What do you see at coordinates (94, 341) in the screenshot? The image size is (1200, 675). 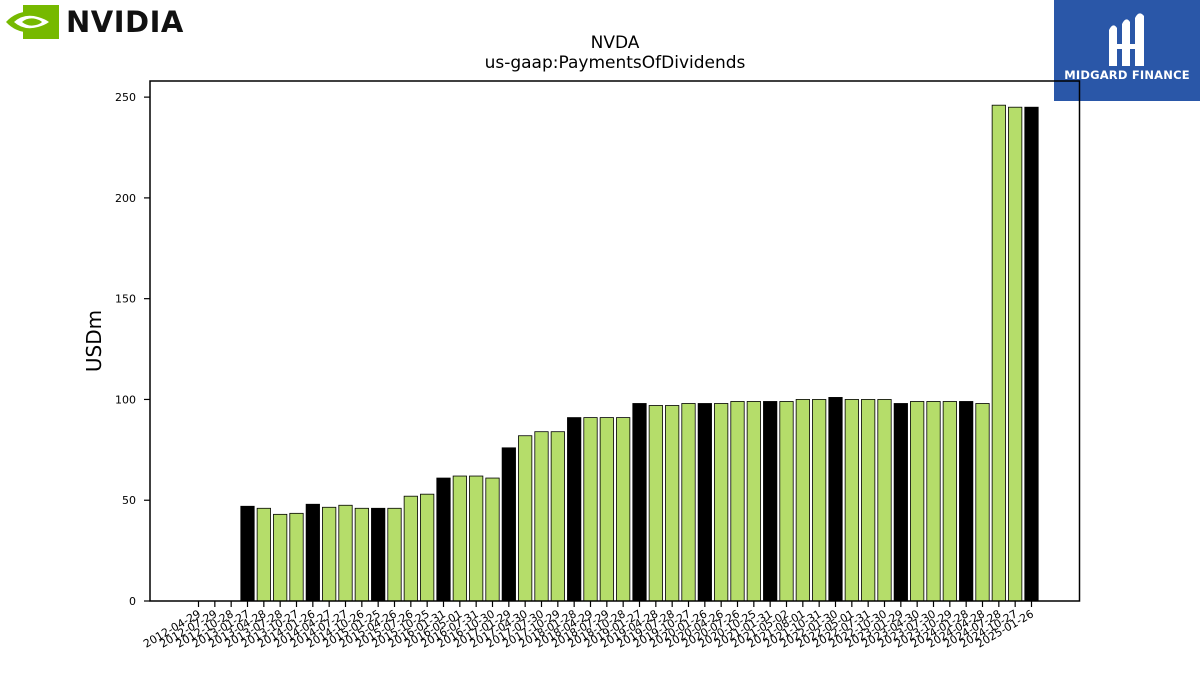 I see `y-axis-label: USDm` at bounding box center [94, 341].